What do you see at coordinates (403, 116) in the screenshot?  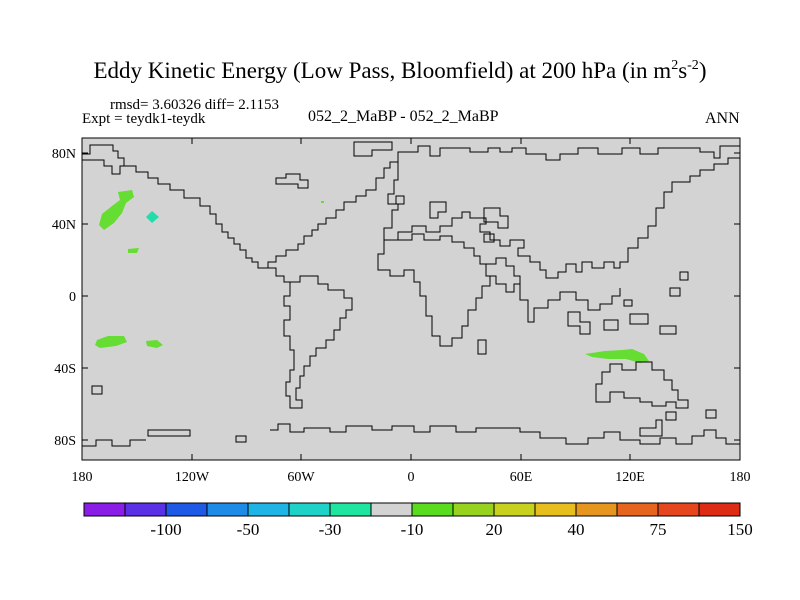 I see `comparison-label: 052_2_MaBP - 052_2_MaBP` at bounding box center [403, 116].